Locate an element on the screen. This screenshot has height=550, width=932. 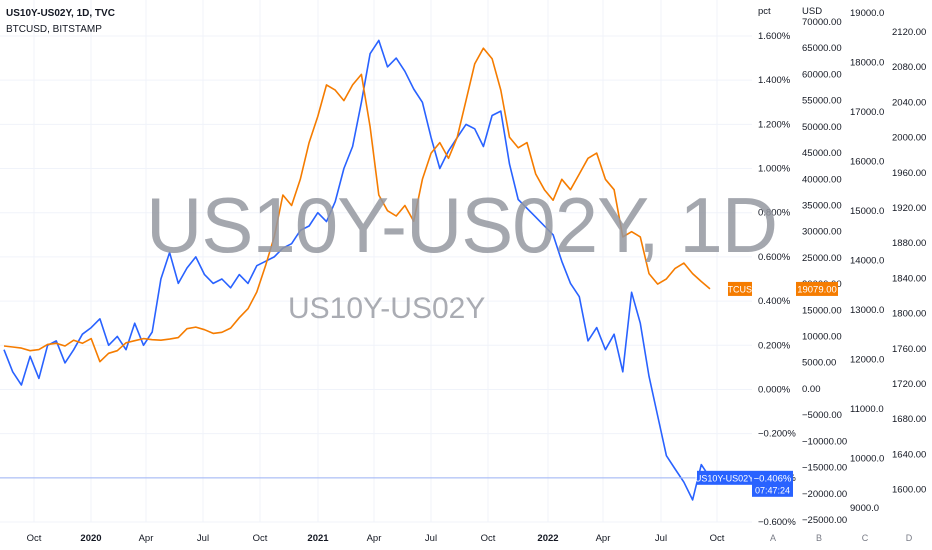
axis-tick-label: −15000.00 is located at coordinates (824, 468).